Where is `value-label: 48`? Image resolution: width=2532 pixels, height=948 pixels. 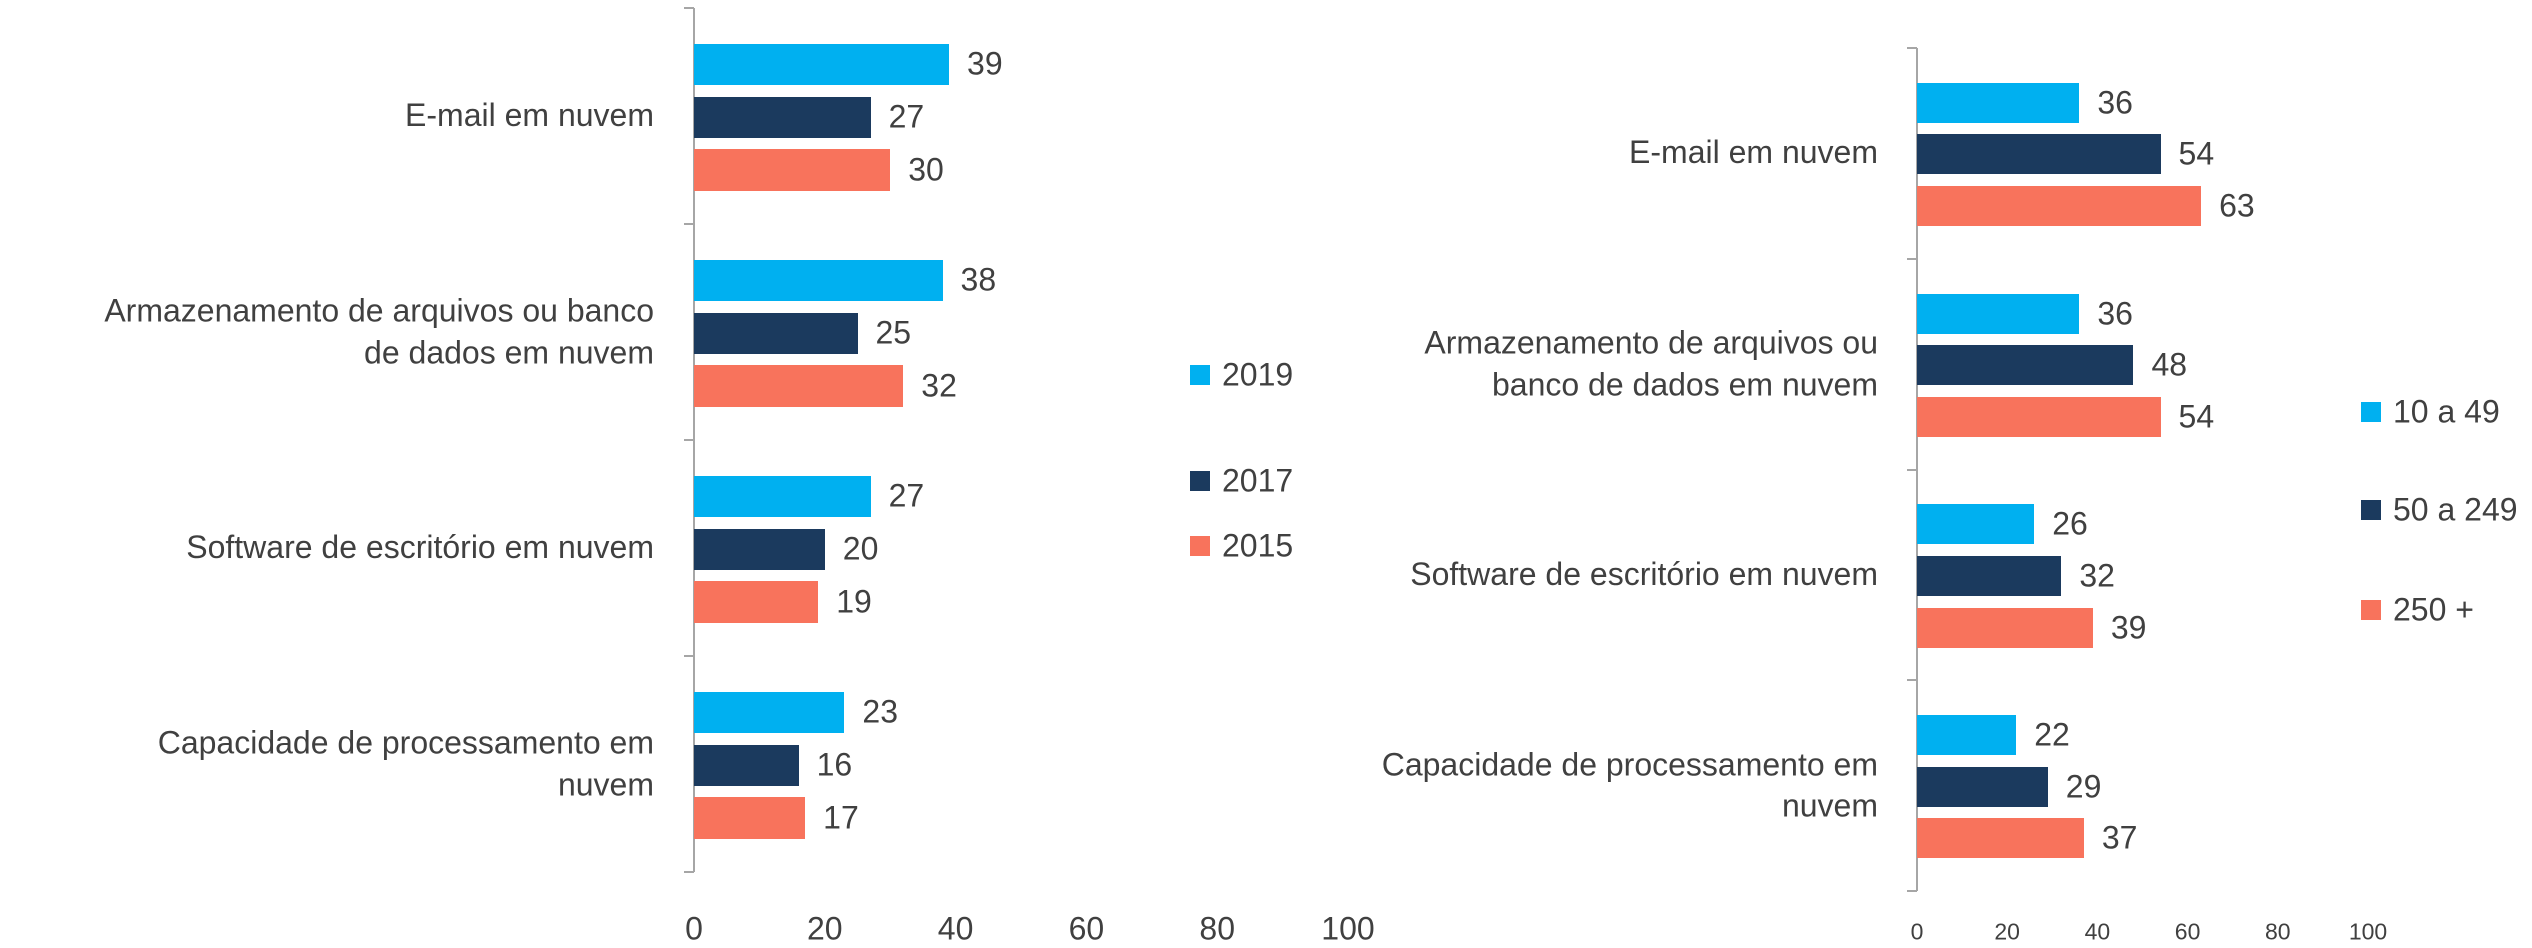 value-label: 48 is located at coordinates (2169, 364).